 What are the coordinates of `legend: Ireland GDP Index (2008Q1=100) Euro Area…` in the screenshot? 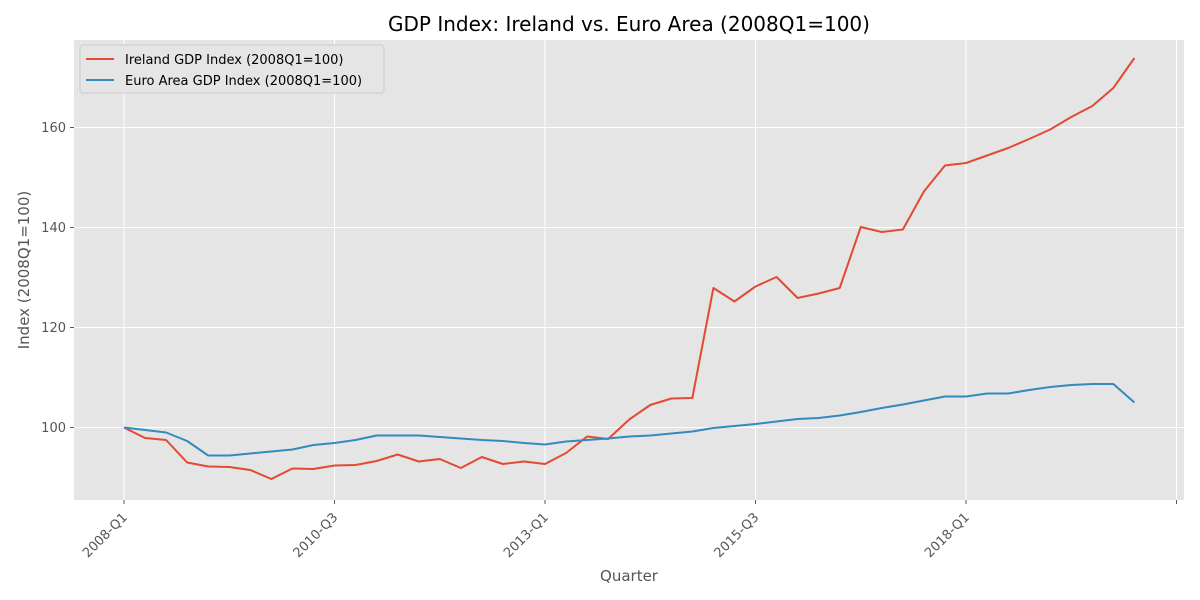 It's located at (232, 69).